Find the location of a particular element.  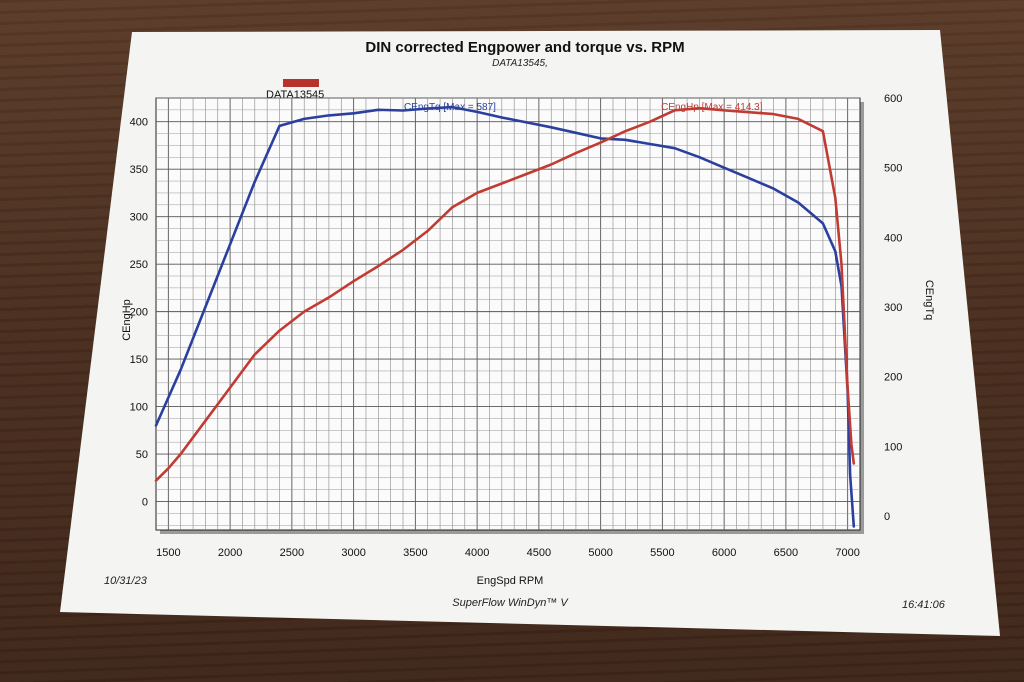

y-left-tick-label: 100 is located at coordinates (139, 408).